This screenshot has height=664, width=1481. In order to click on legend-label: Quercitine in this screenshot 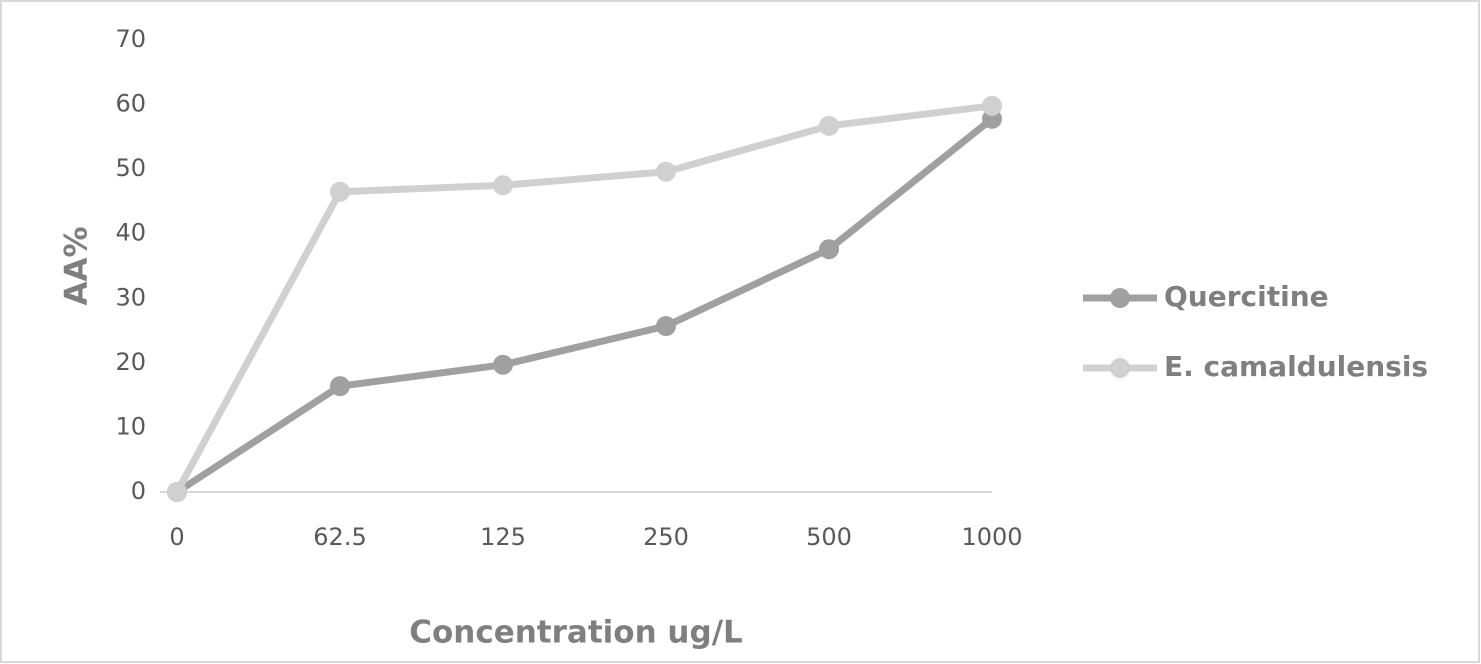, I will do `click(1246, 296)`.